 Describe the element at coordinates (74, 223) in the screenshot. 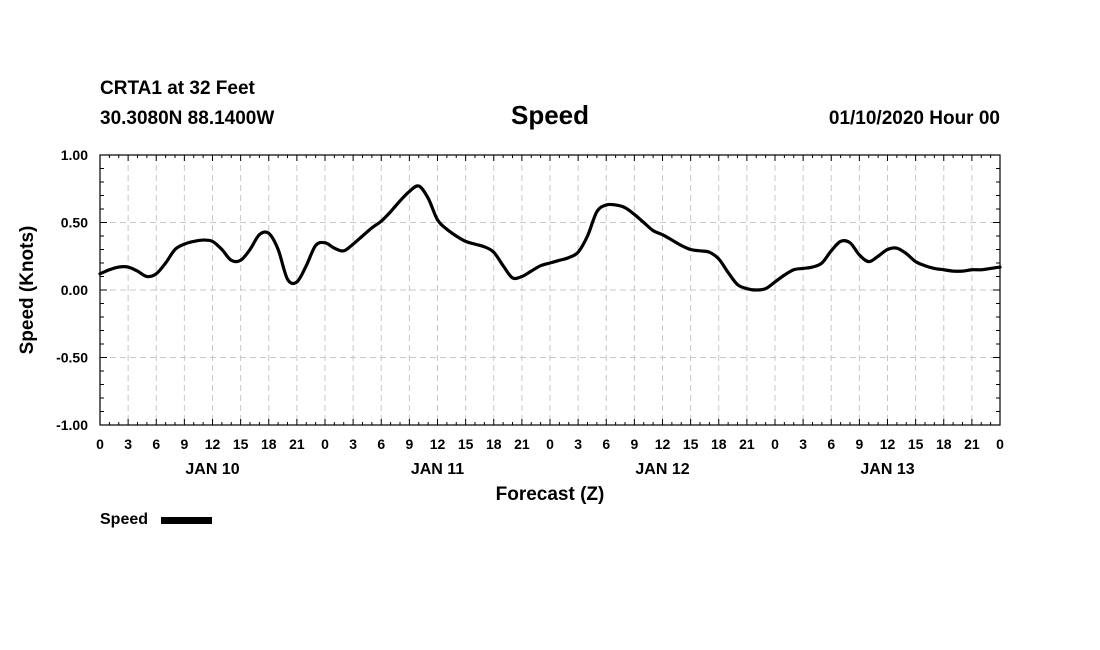

I see `y-tick-label: 0.50` at that location.